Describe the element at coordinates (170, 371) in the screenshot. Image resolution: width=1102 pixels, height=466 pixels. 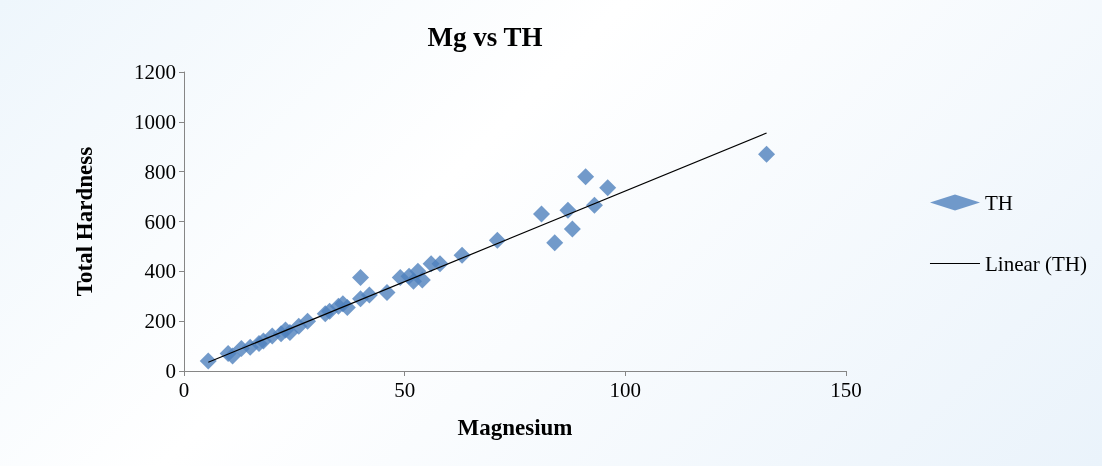
I see `y-tick-label: 0` at that location.